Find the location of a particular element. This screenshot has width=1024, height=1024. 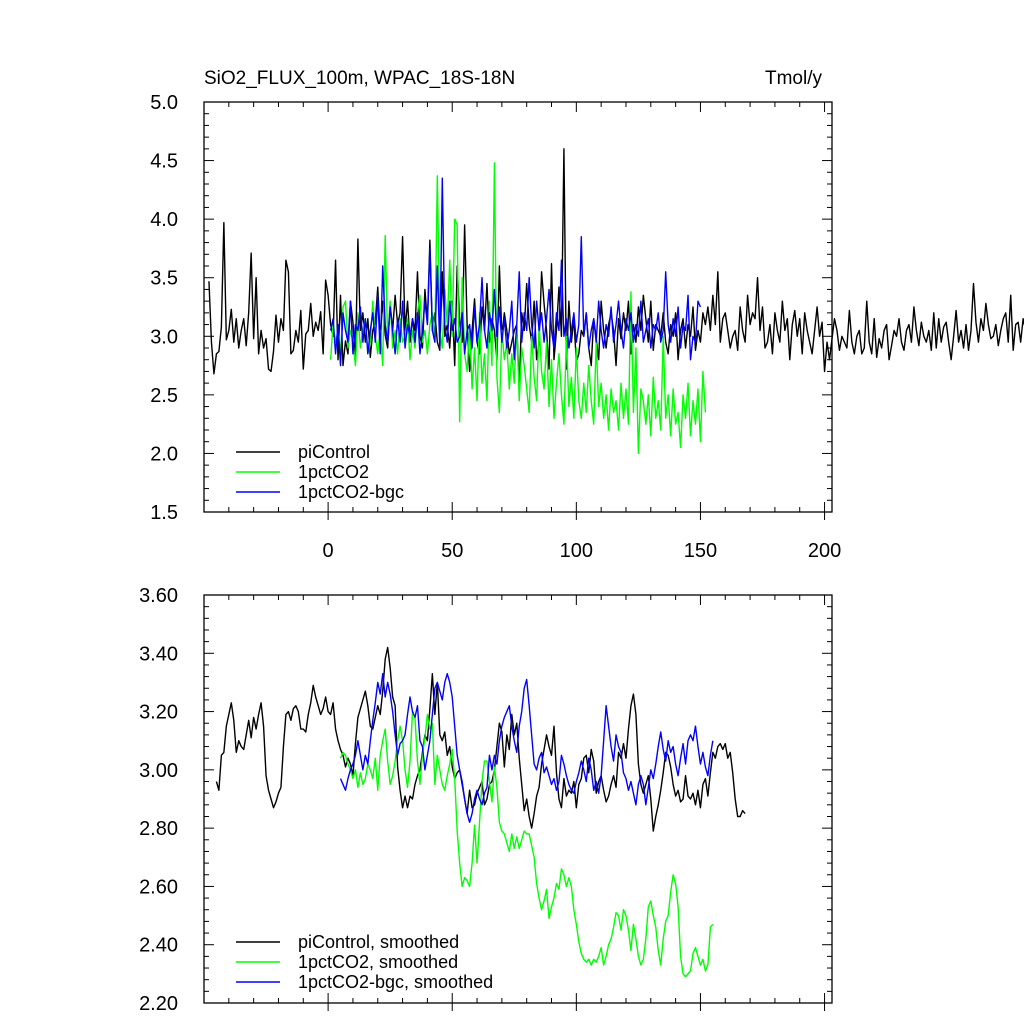

y-tick-label: 5.0 is located at coordinates (164, 103).